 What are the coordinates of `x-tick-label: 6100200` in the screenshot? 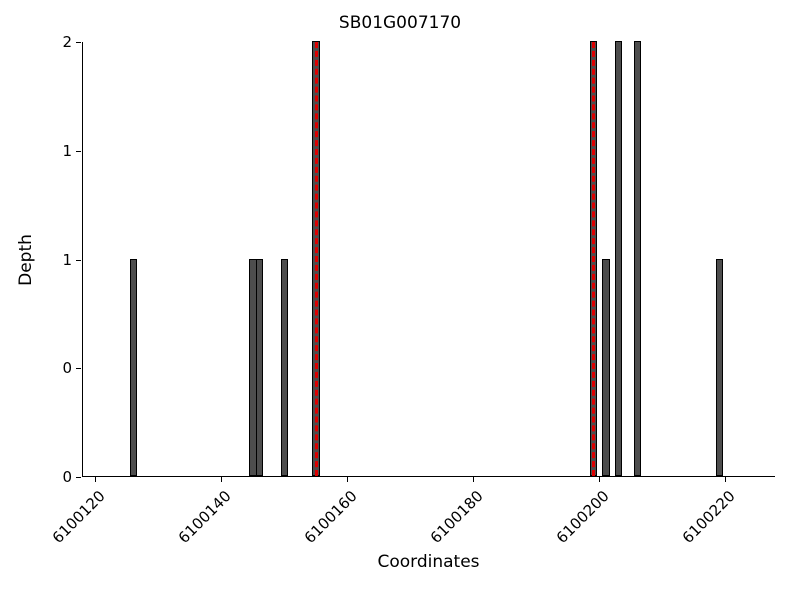 It's located at (582, 517).